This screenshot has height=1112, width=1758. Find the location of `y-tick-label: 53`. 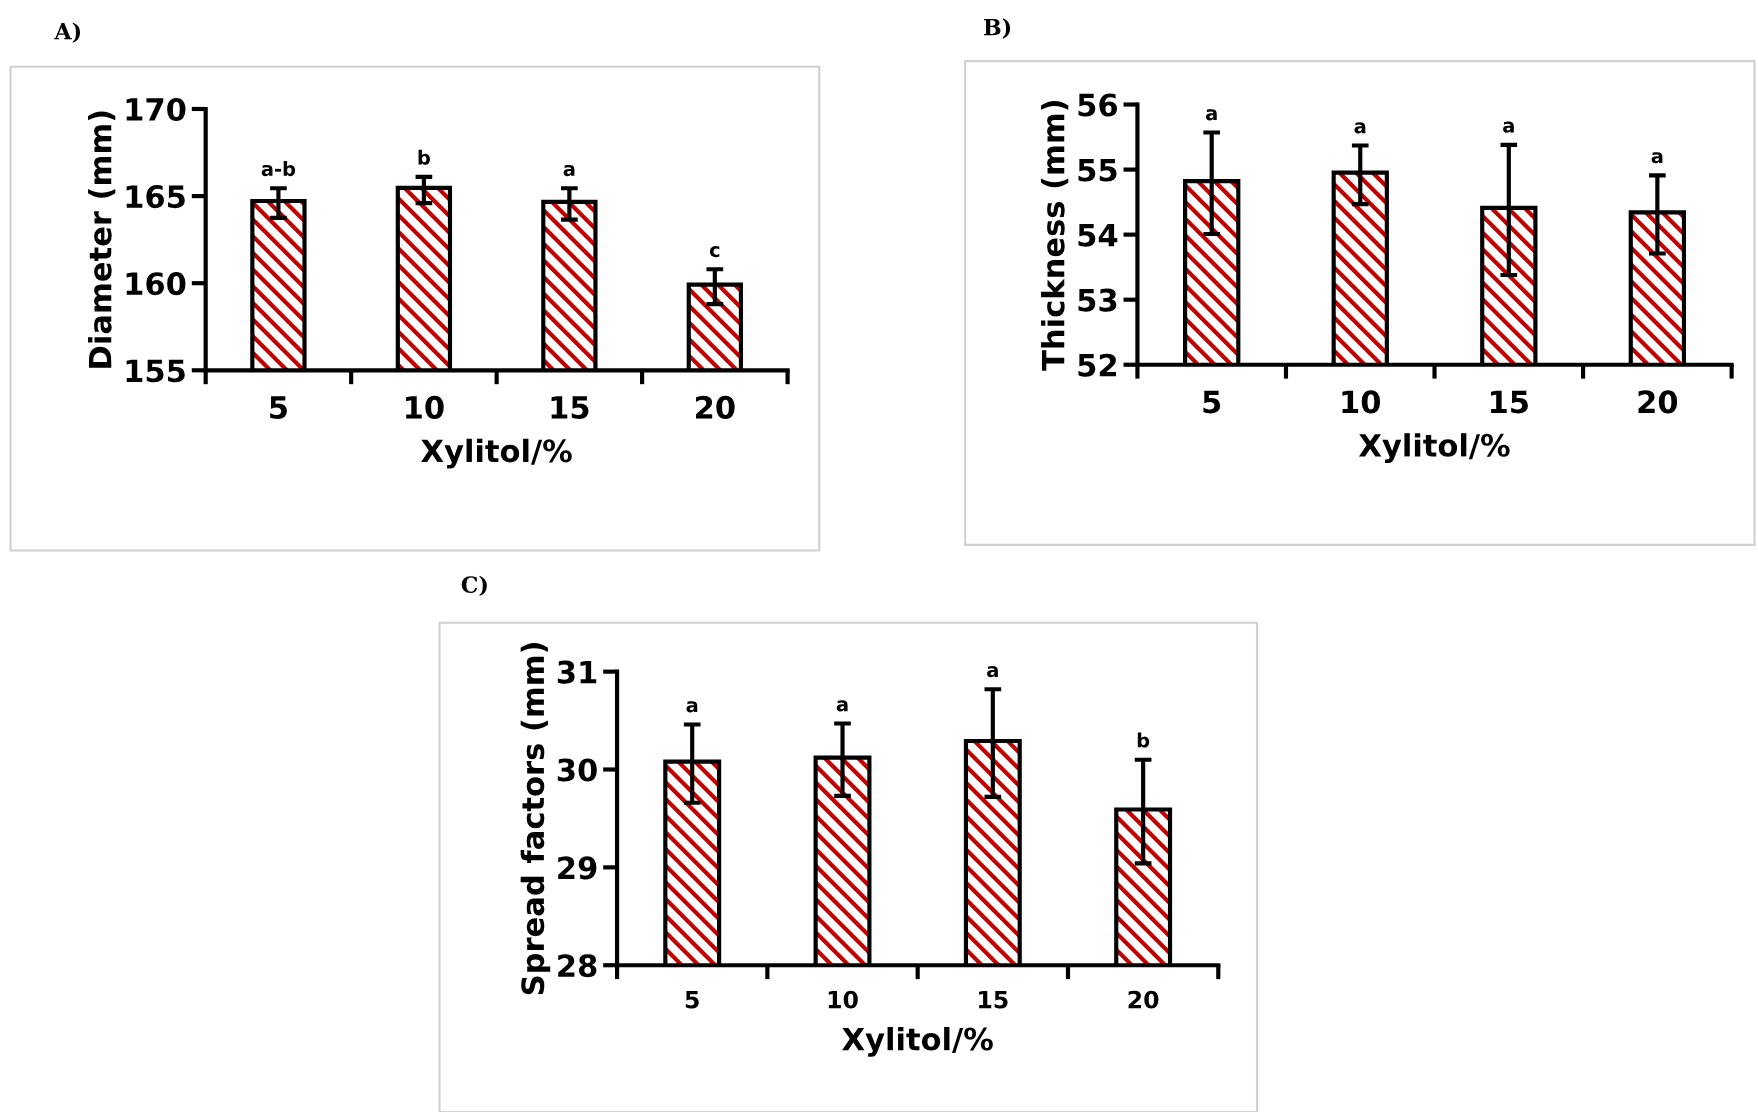

y-tick-label: 53 is located at coordinates (1097, 300).